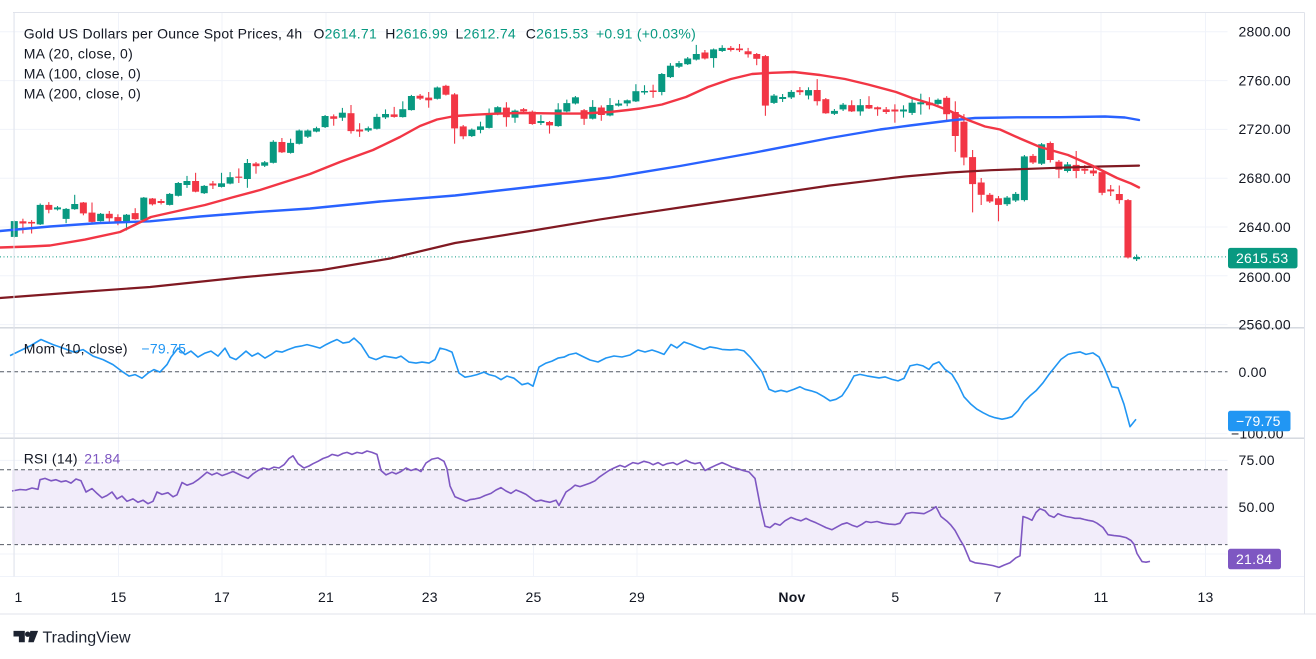 This screenshot has height=659, width=1316. What do you see at coordinates (1257, 507) in the screenshot?
I see `svg-text: 50.00` at bounding box center [1257, 507].